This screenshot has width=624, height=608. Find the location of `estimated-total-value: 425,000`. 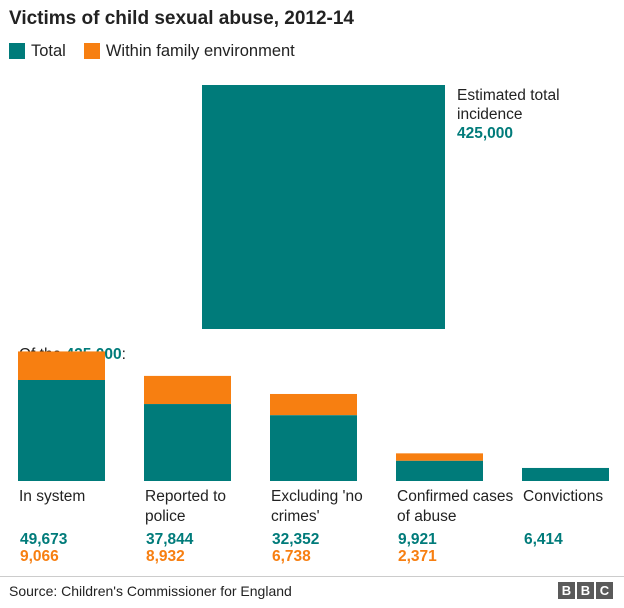

estimated-total-value: 425,000 is located at coordinates (485, 133).